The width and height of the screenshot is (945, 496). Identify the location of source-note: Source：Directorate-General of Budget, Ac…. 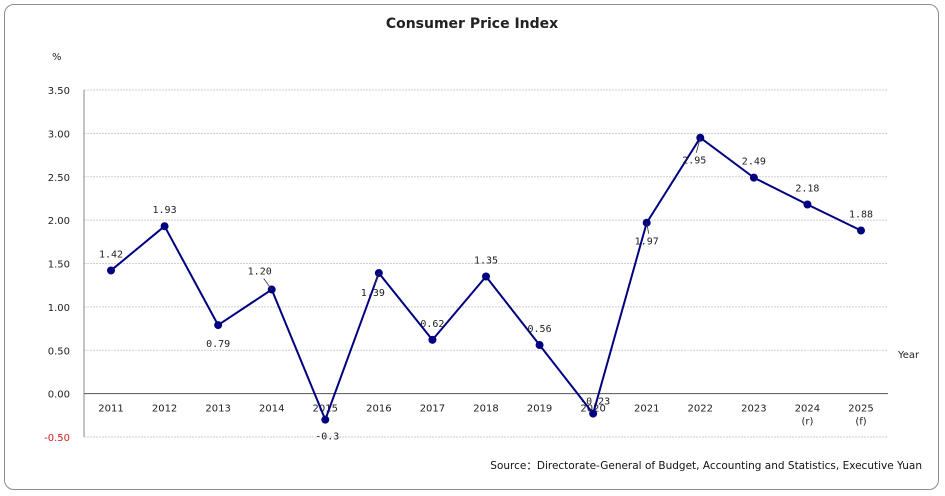
(706, 466).